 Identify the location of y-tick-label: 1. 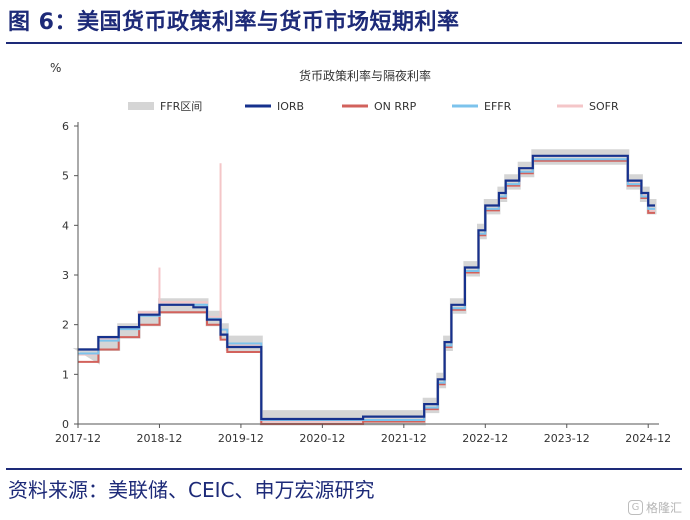
(65, 374).